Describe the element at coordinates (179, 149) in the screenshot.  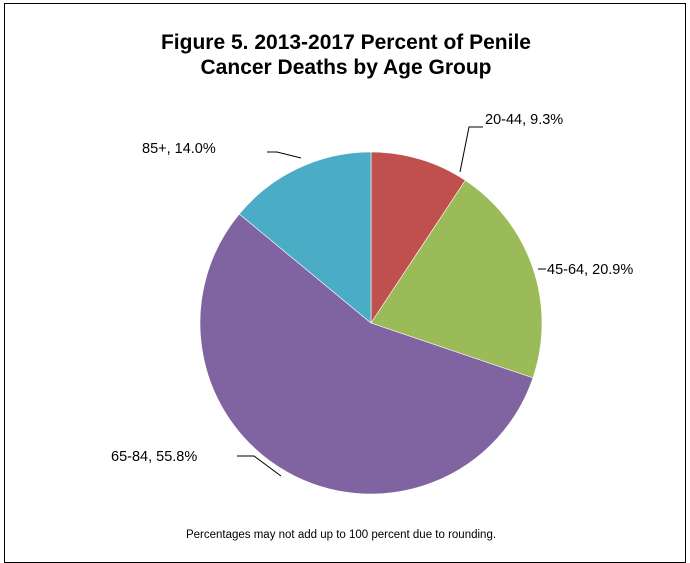
I see `slice-label-85plus: 85+, 14.0%` at that location.